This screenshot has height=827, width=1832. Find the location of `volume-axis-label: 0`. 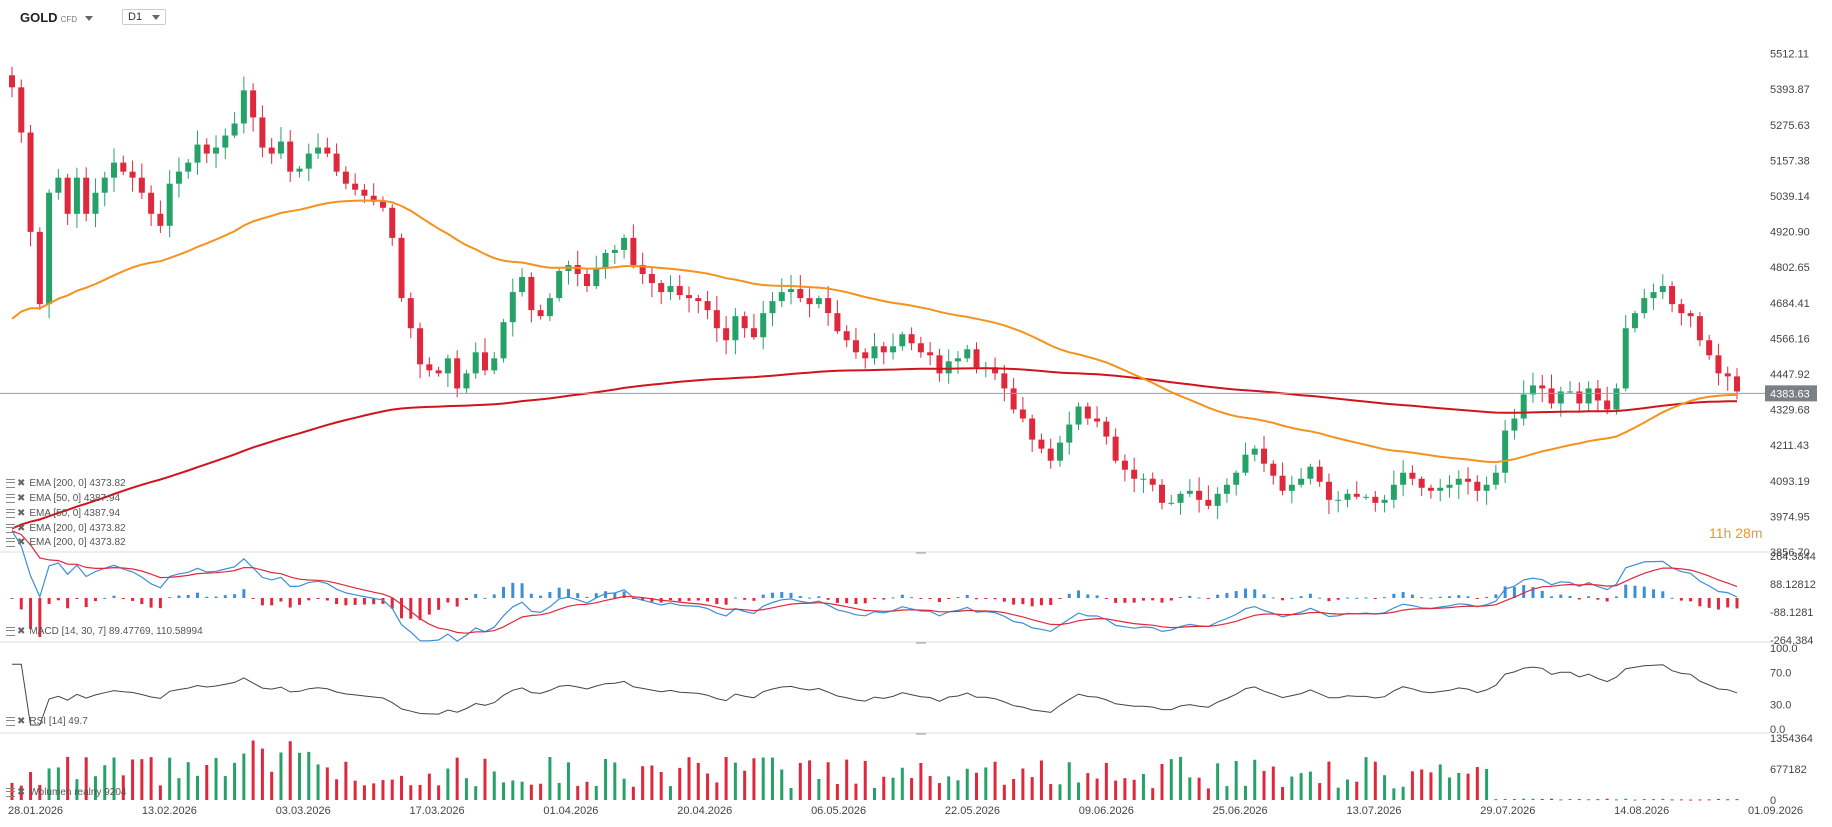

volume-axis-label: 0 is located at coordinates (1773, 801).